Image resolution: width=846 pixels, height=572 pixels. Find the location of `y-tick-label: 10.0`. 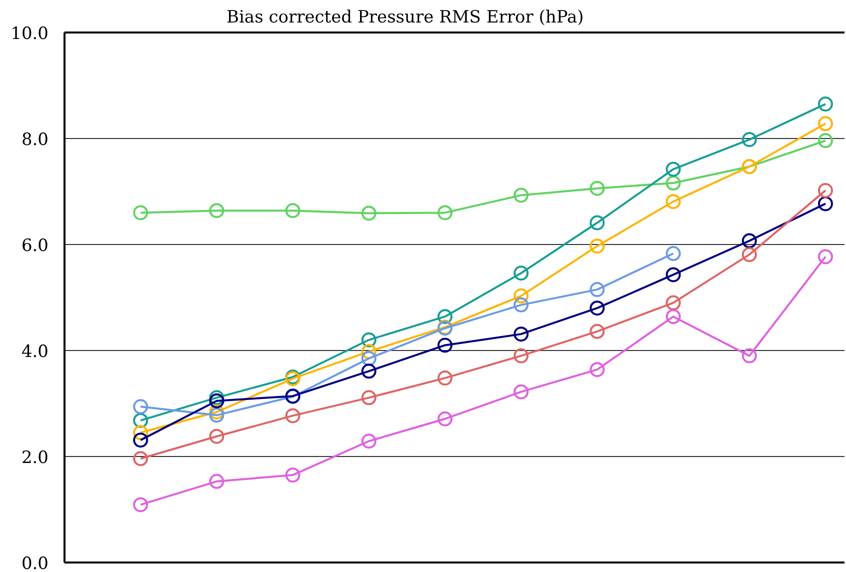

y-tick-label: 10.0 is located at coordinates (29, 34).